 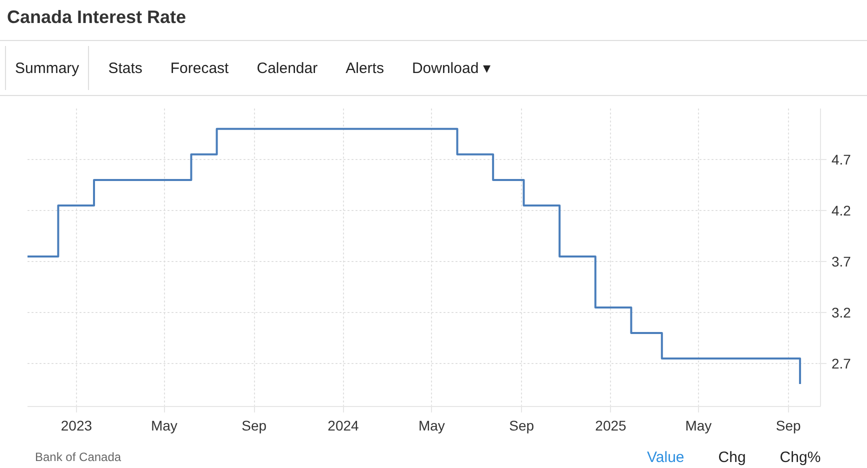 What do you see at coordinates (199, 69) in the screenshot?
I see `text: Forecast` at bounding box center [199, 69].